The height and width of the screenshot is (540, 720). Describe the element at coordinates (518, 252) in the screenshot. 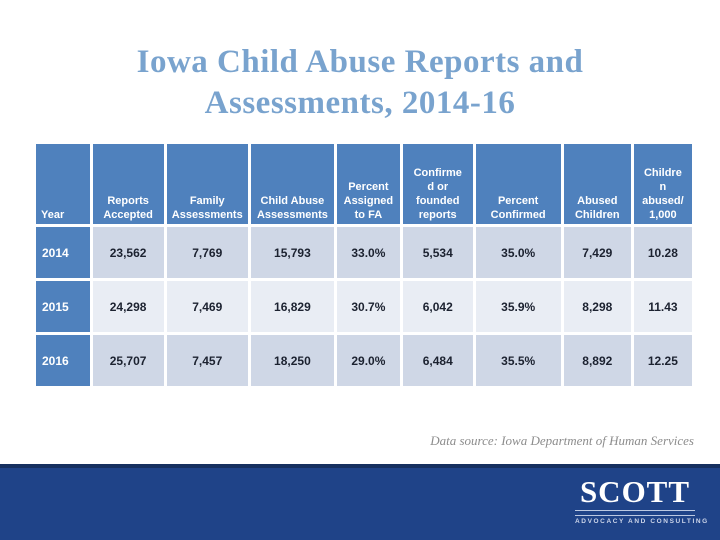

I see `cell-percent-confirmed: 35.0%` at that location.